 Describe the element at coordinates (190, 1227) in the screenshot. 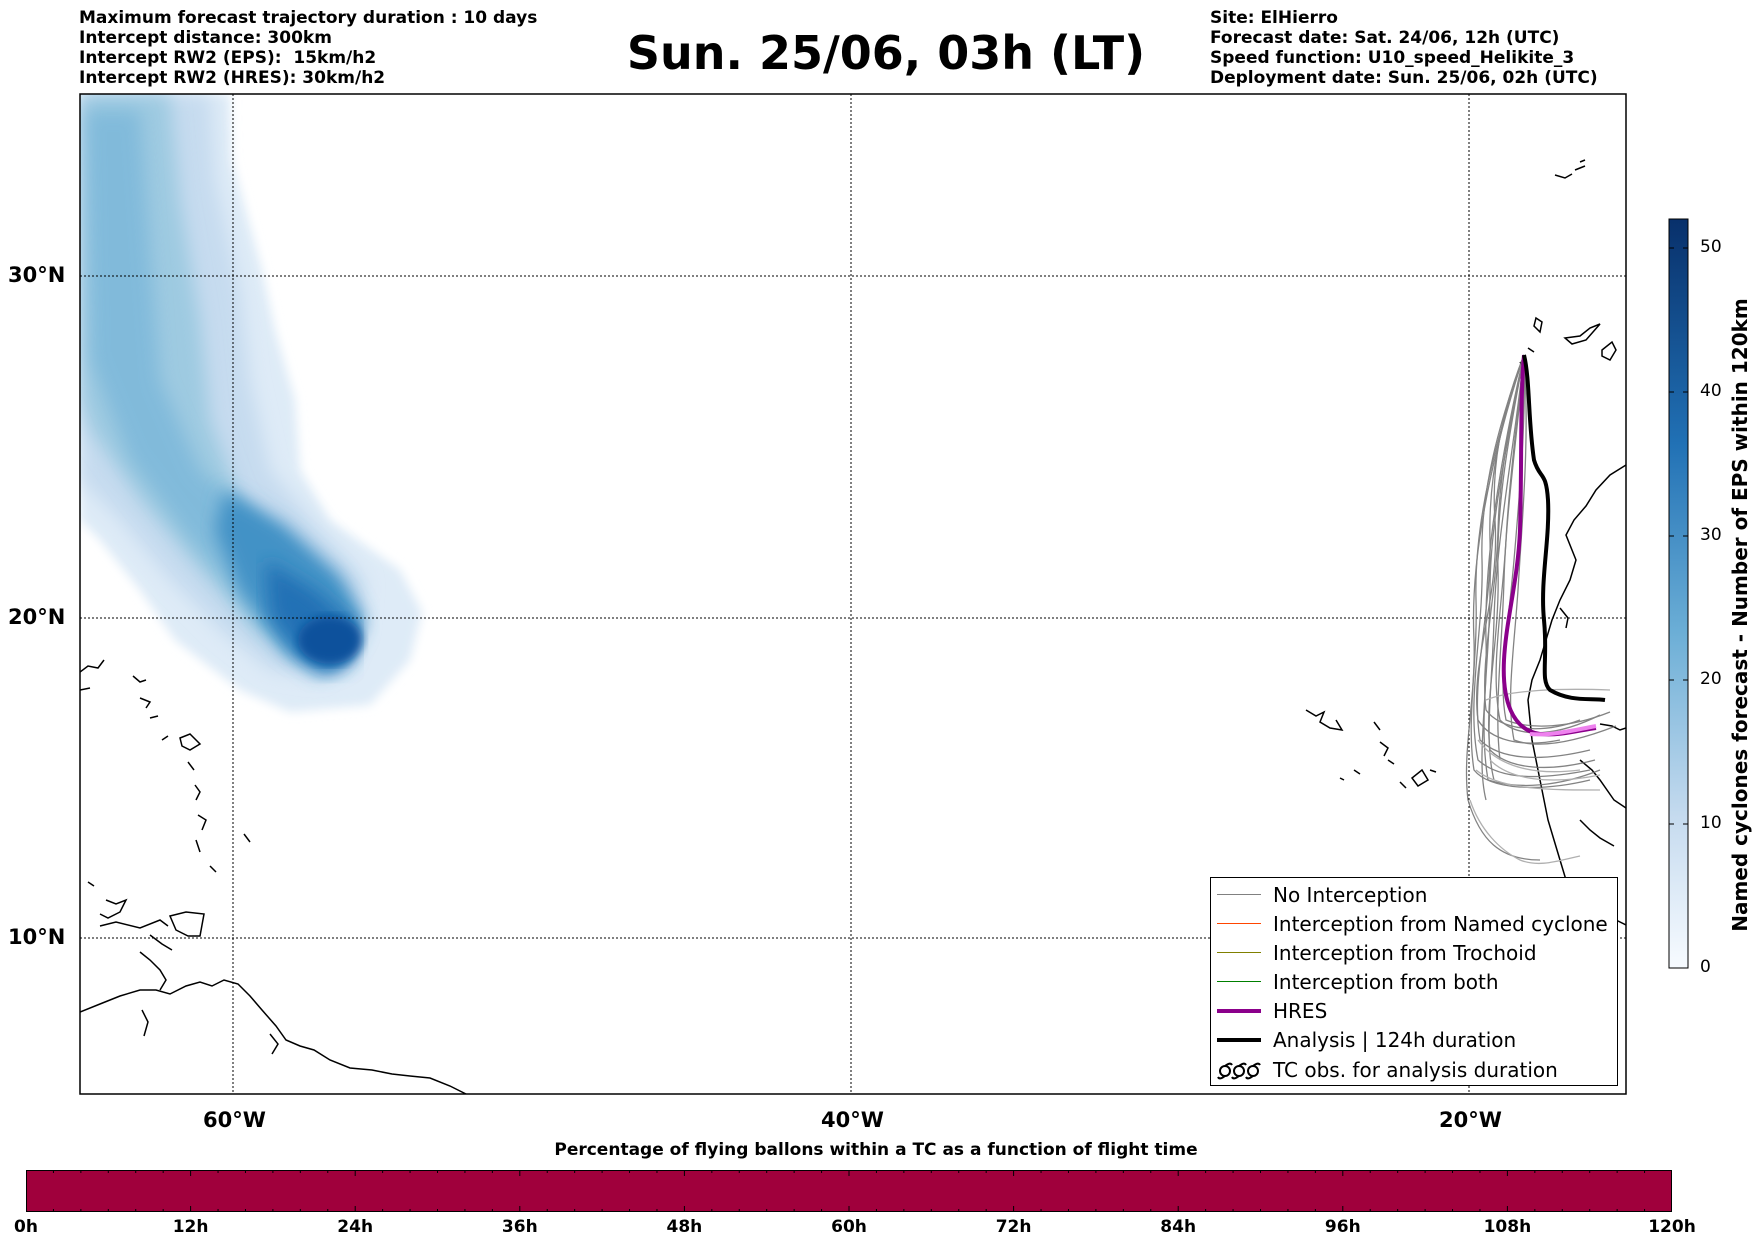

I see `percentage-bar-tick-label: 12h` at that location.